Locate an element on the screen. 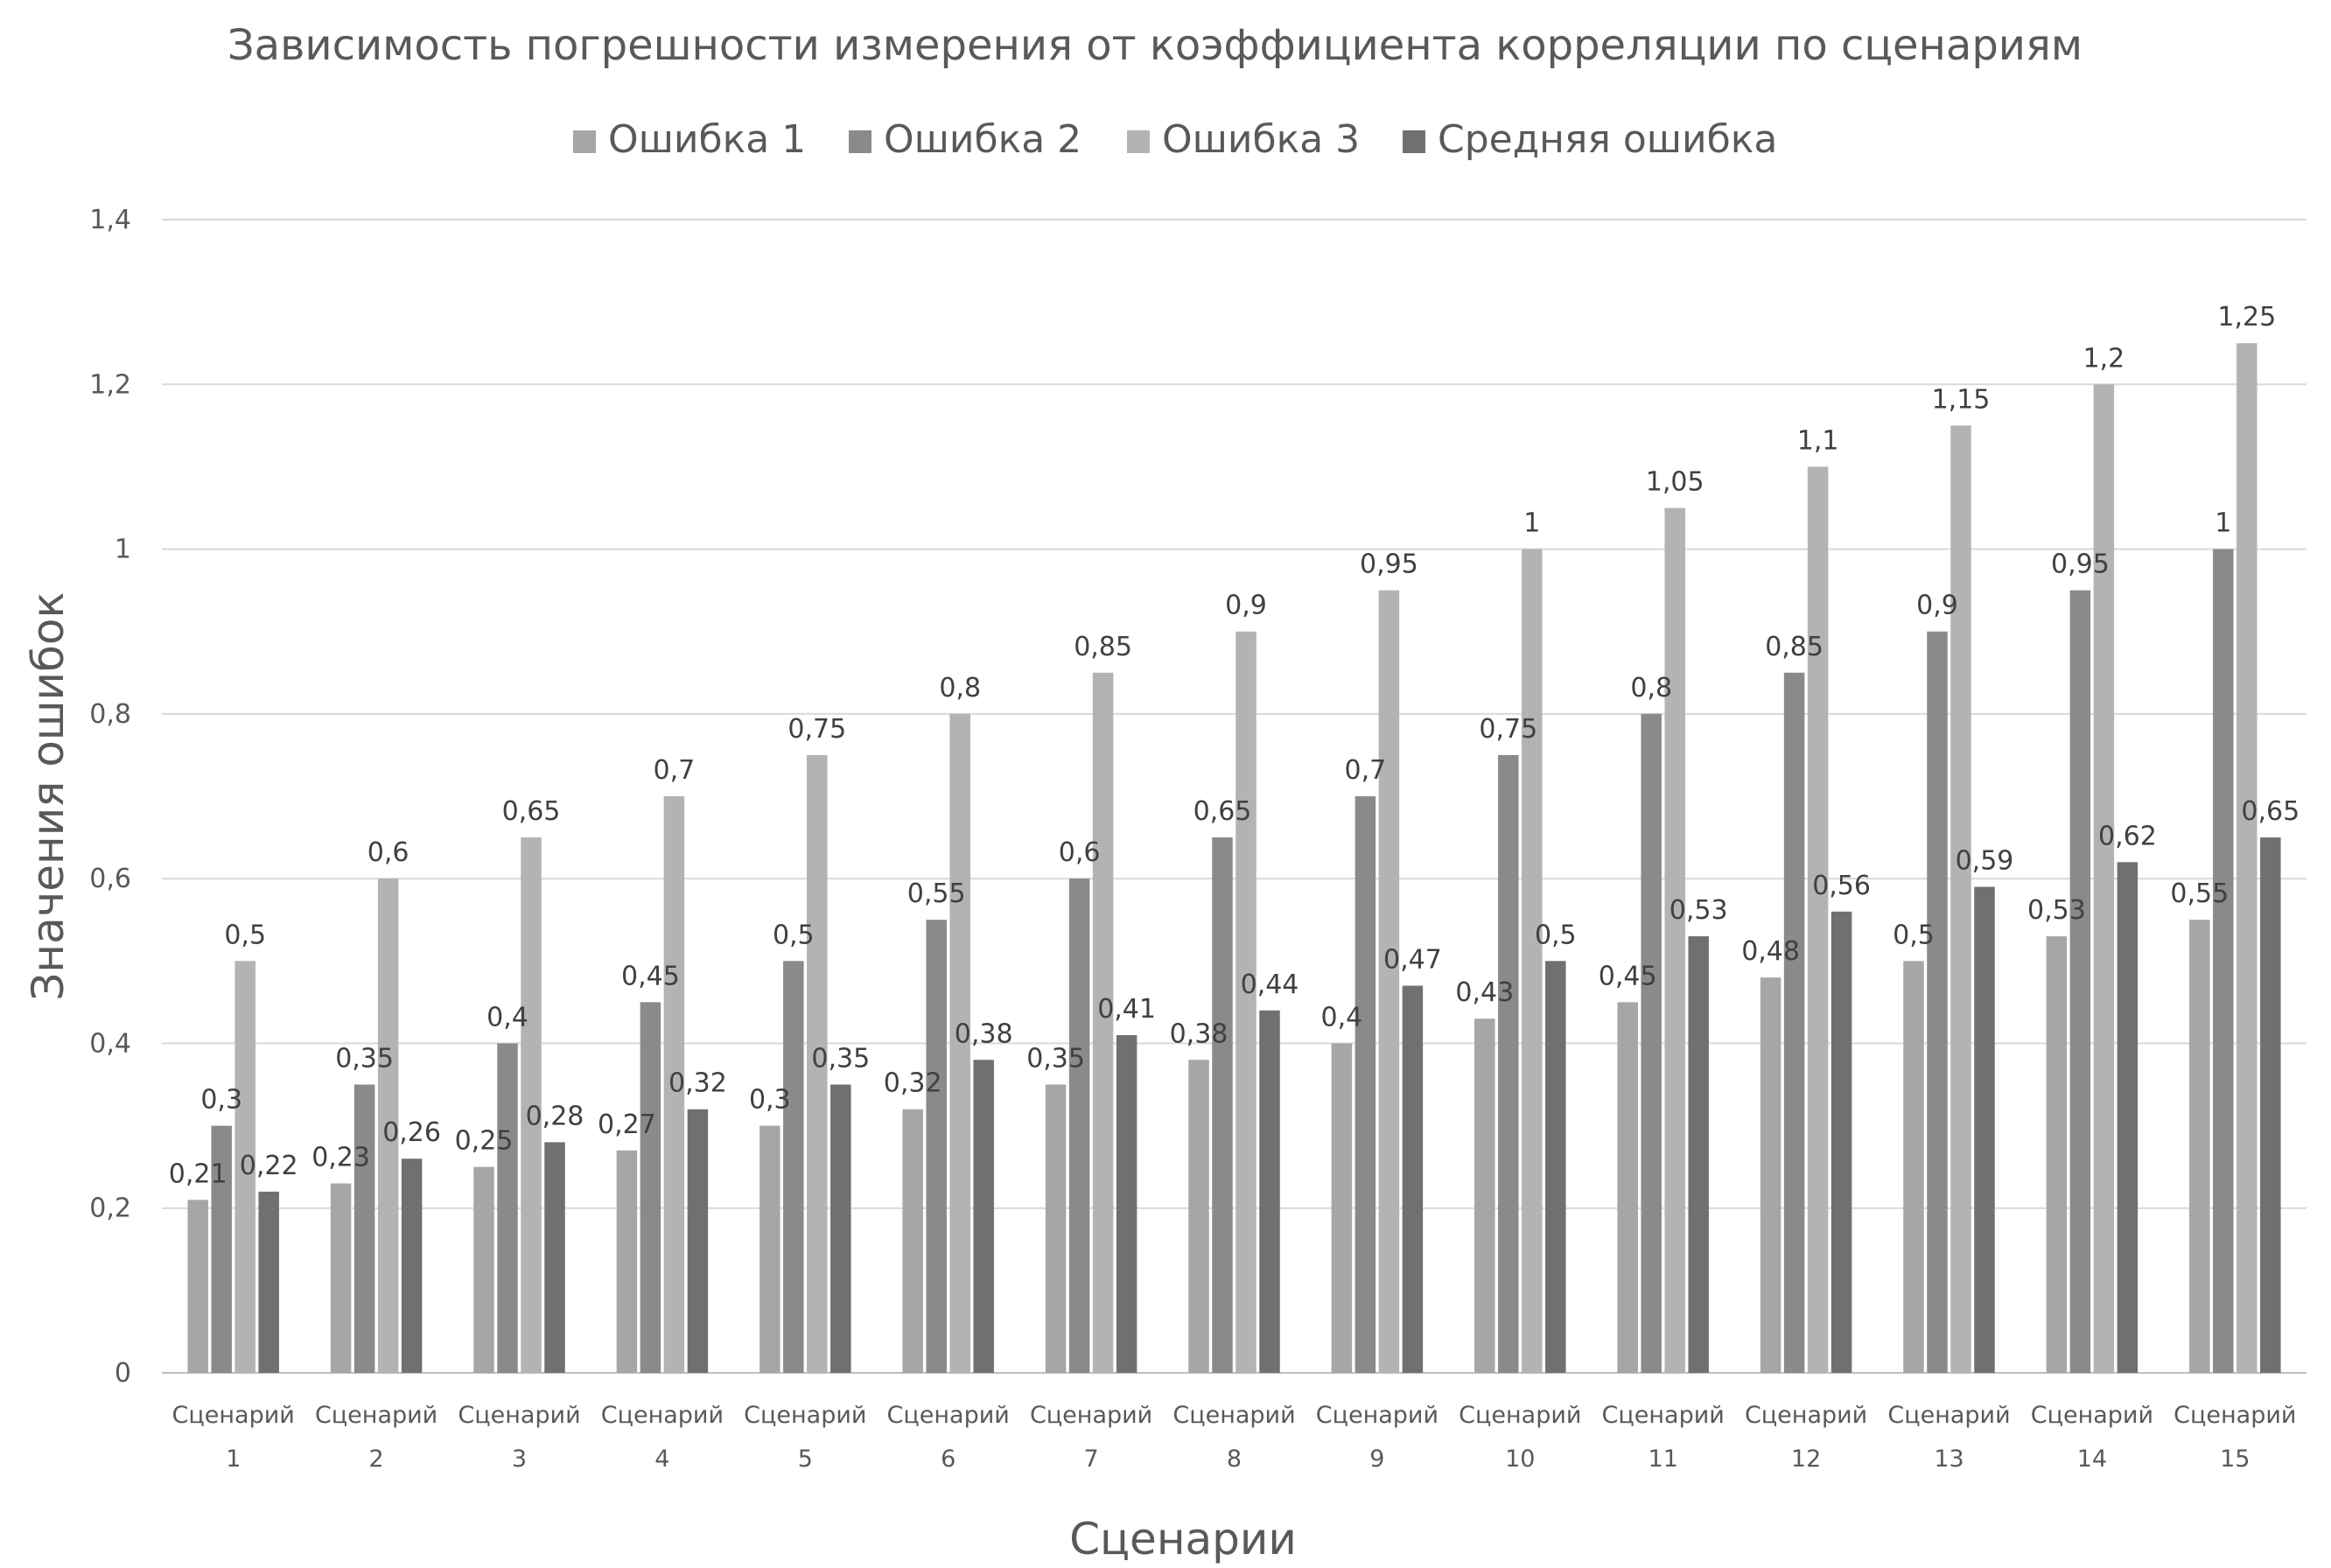 This screenshot has height=1568, width=2331. x-axis-label: Сценарии is located at coordinates (1183, 1539).